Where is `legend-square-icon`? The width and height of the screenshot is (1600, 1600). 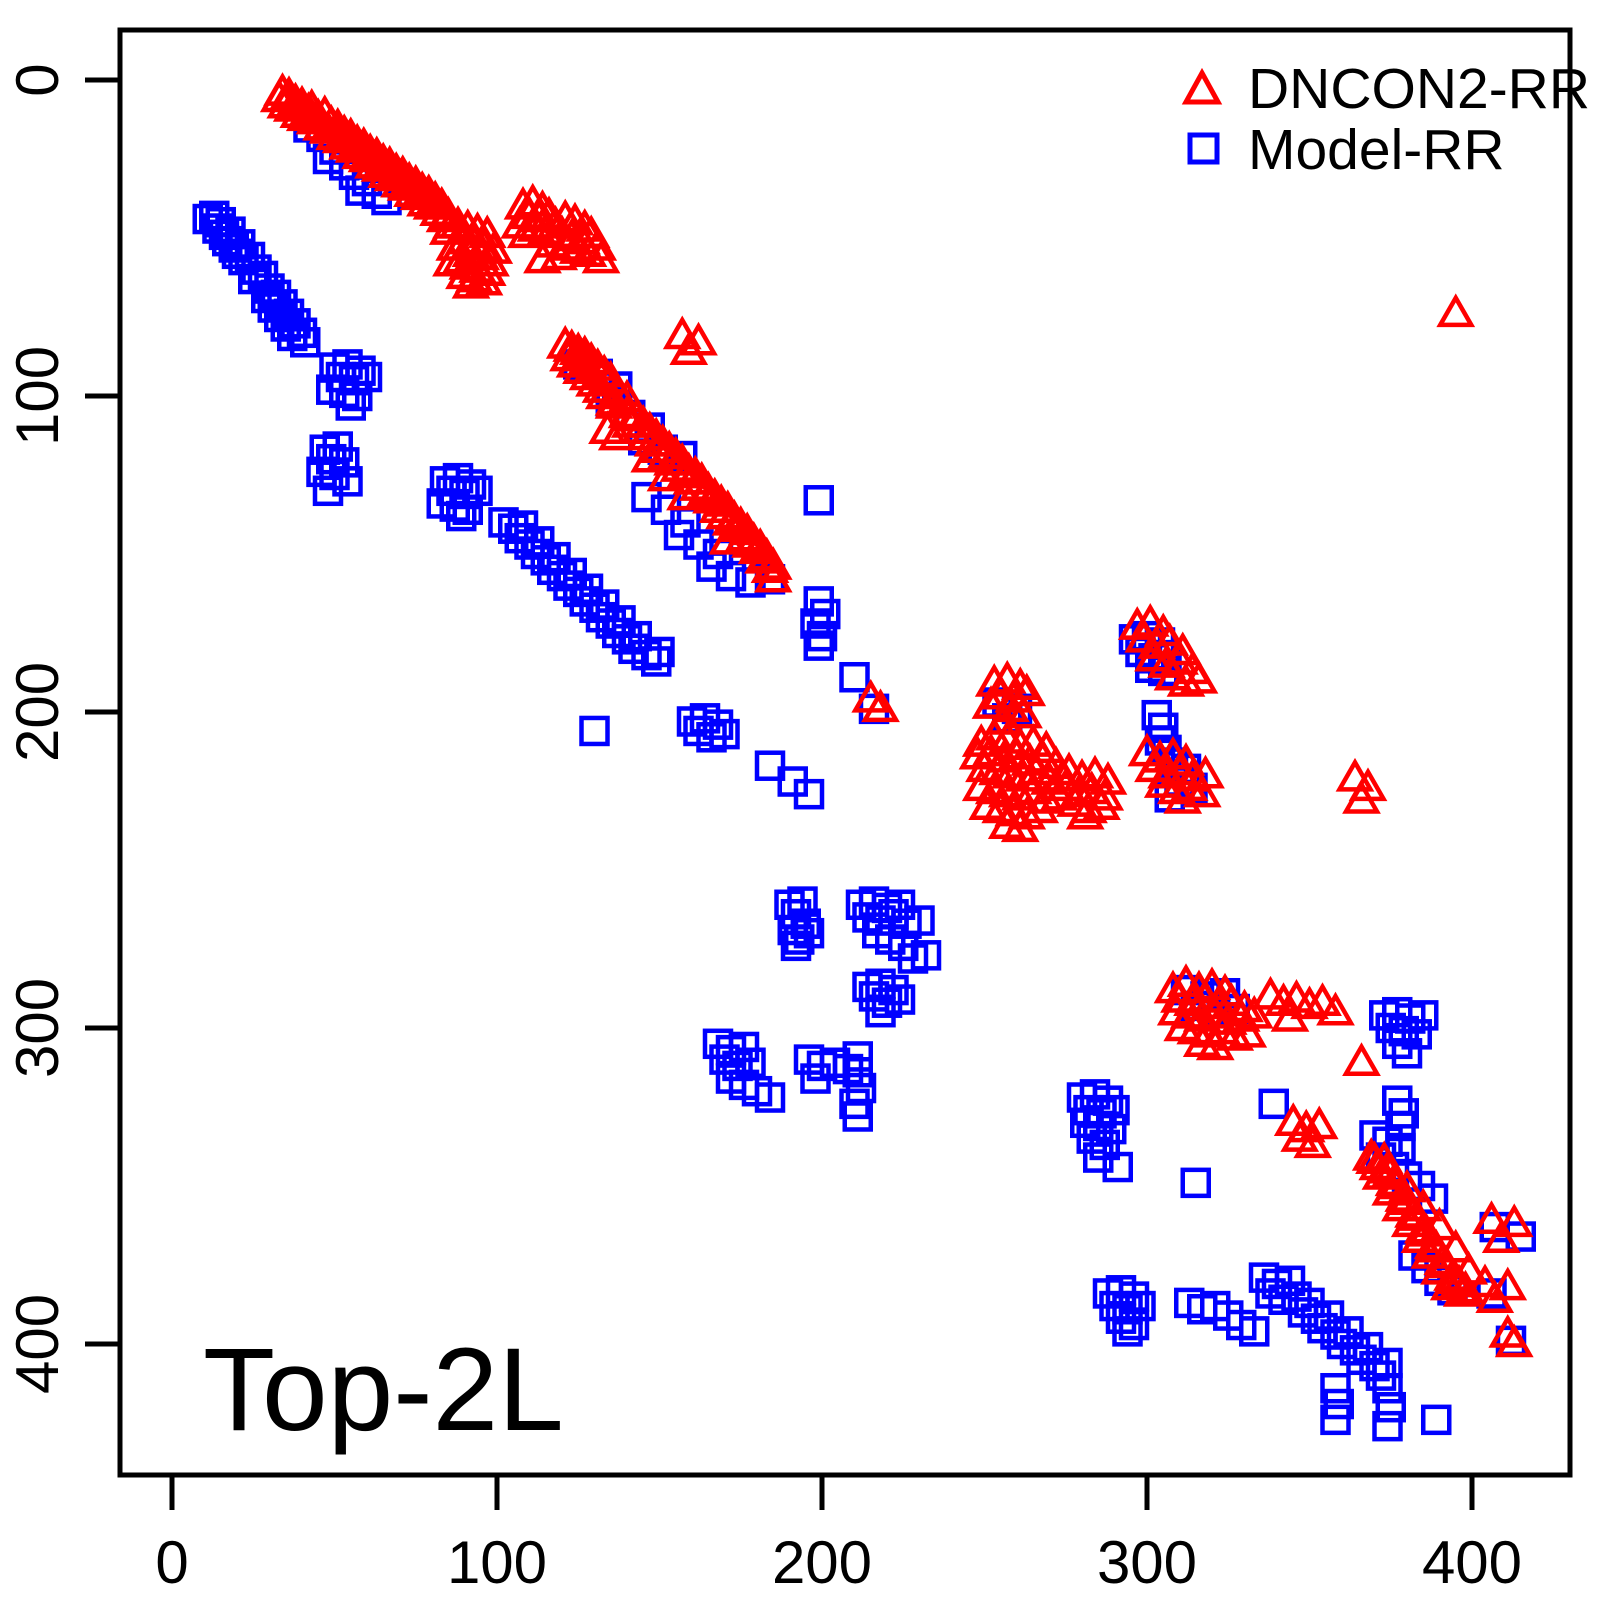 legend-square-icon is located at coordinates (1203, 148).